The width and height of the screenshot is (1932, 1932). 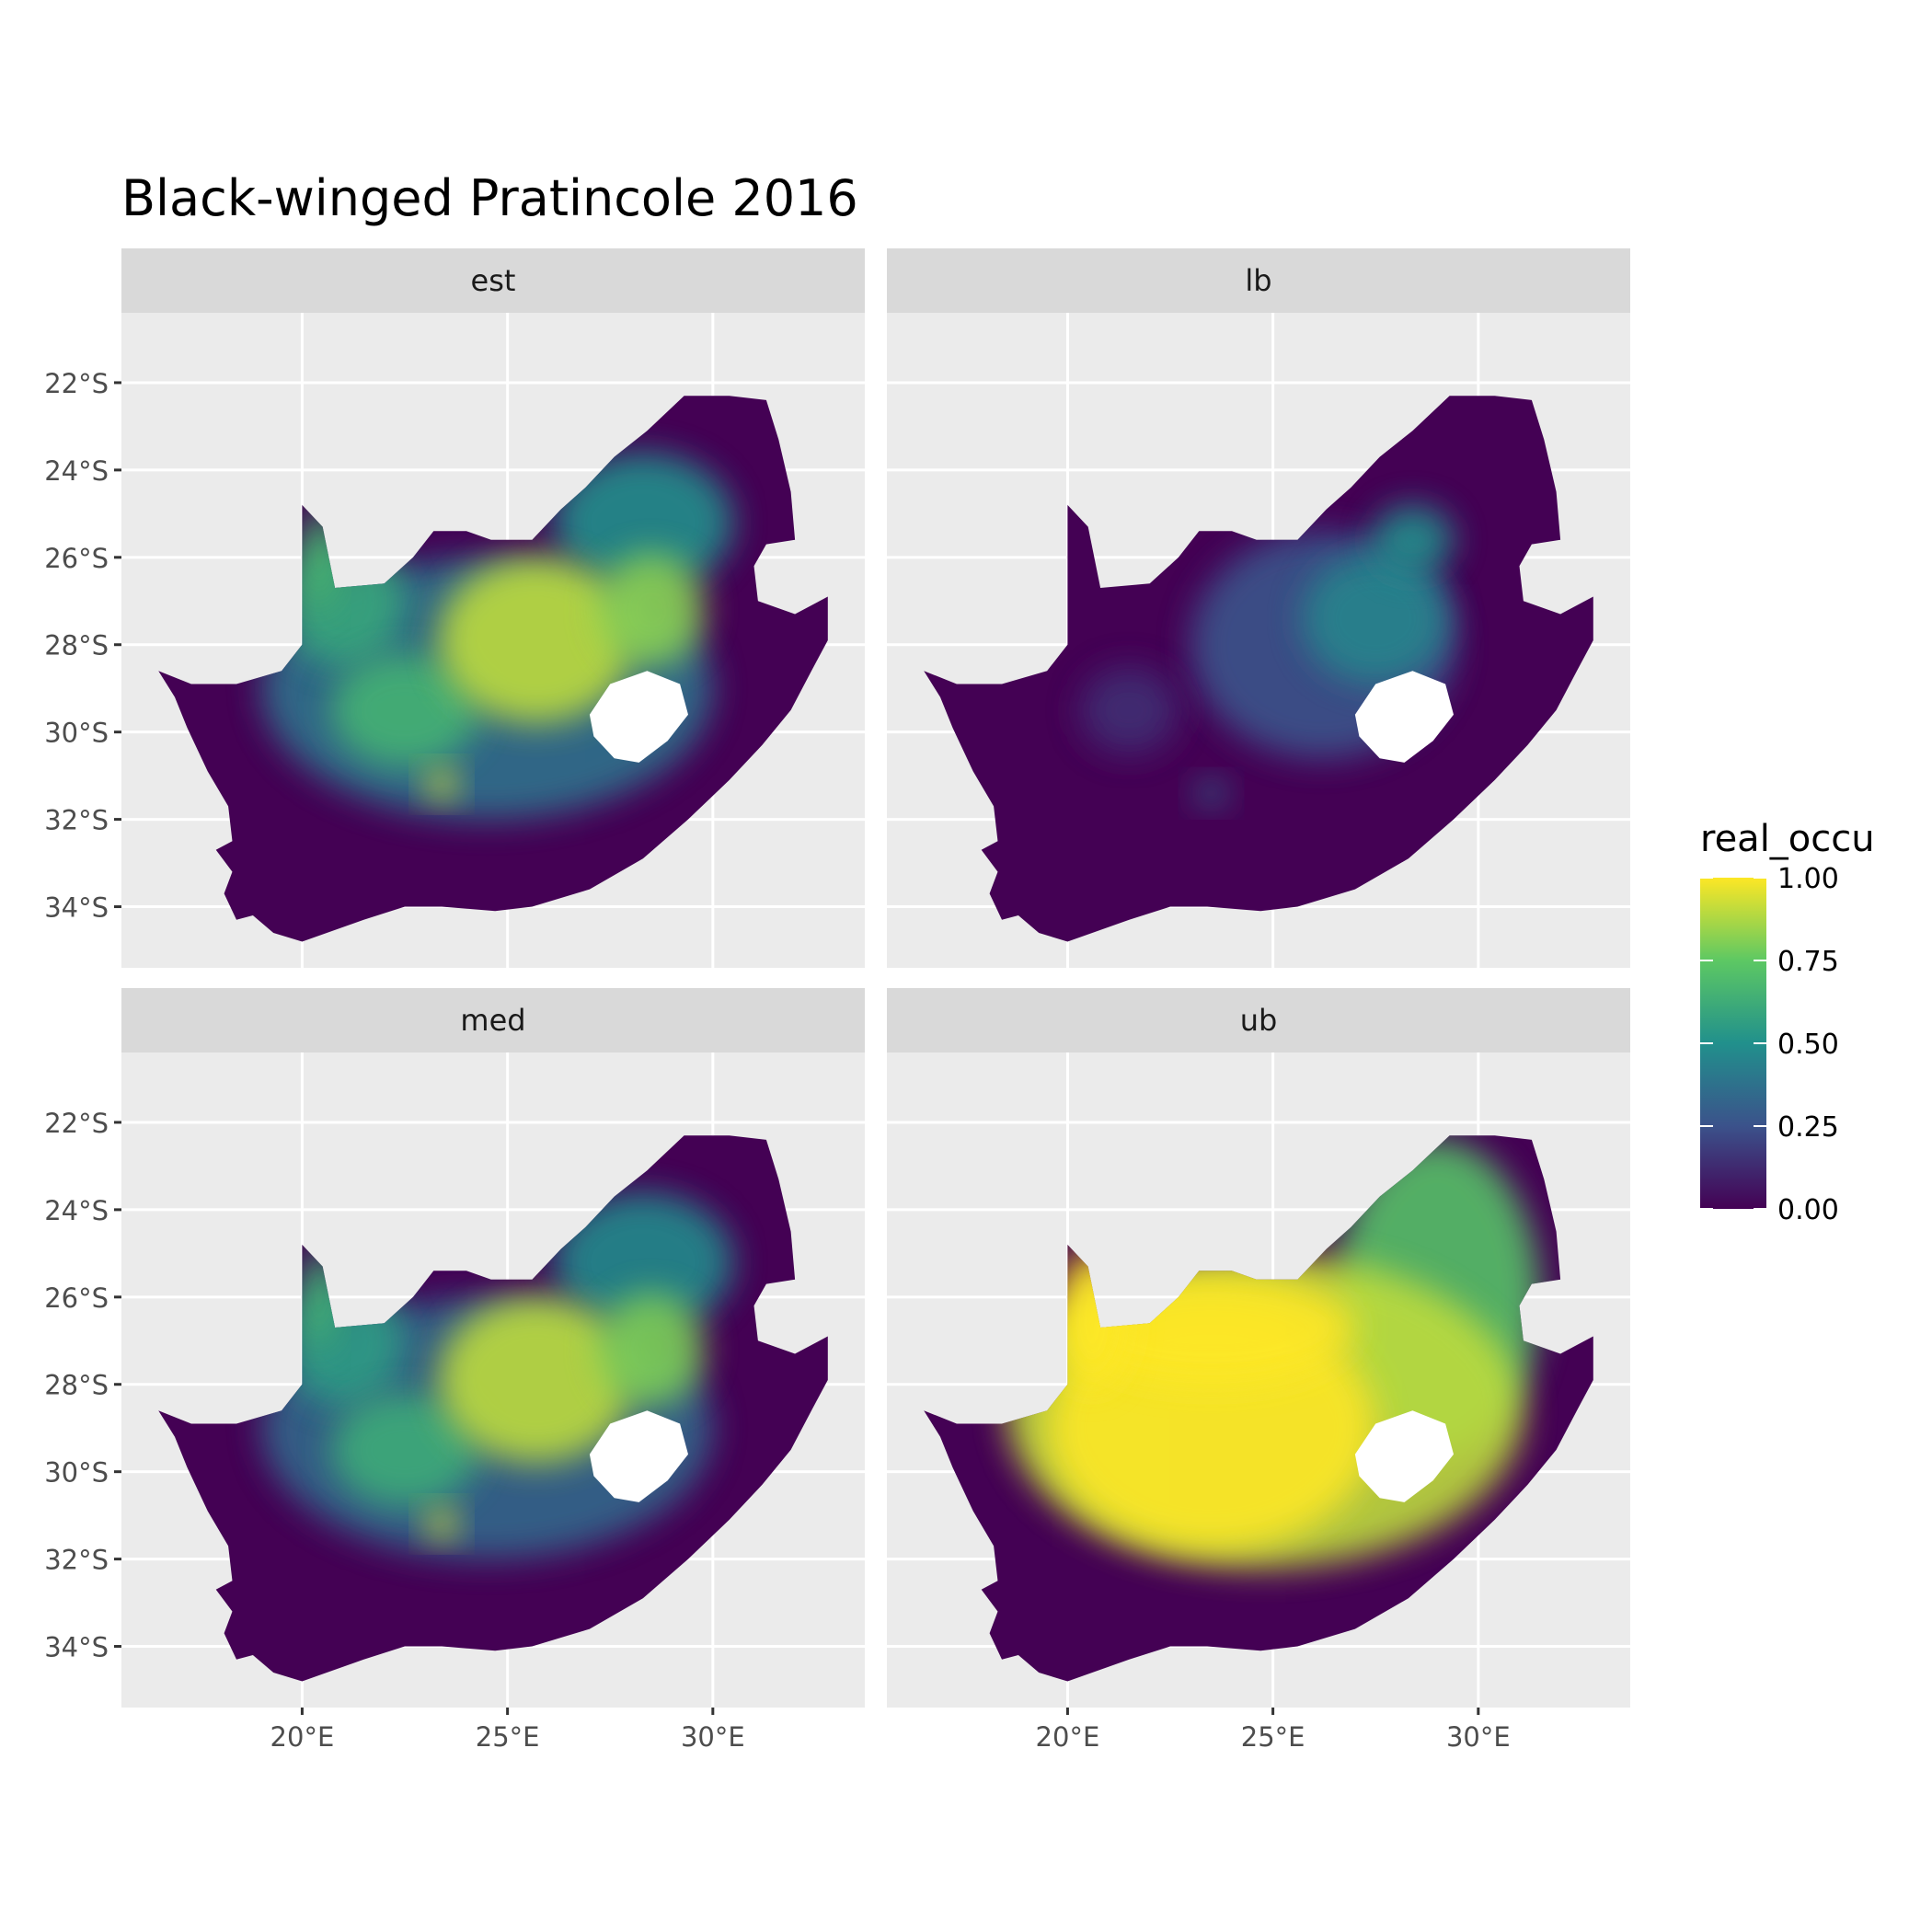 I want to click on legend-label: 0.00, so click(x=1808, y=1210).